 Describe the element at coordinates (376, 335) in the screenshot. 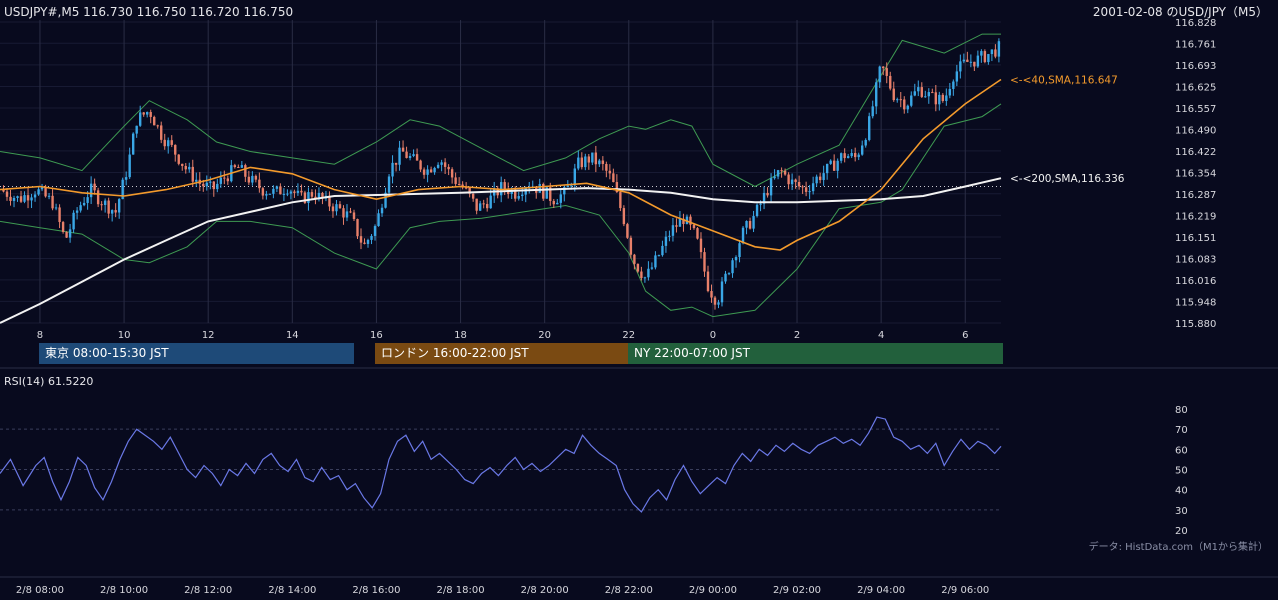

I see `time-tick-label: 16` at that location.